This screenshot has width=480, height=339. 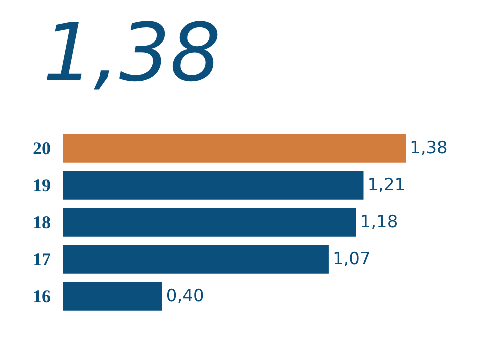 What do you see at coordinates (42, 186) in the screenshot?
I see `y-tick-label: 19` at bounding box center [42, 186].